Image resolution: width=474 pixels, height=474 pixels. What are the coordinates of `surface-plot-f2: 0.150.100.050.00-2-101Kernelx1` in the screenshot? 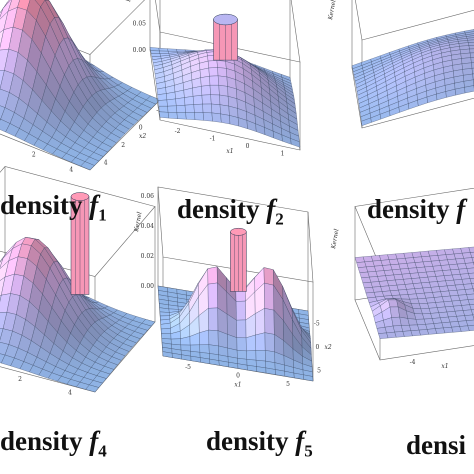 It's located at (213, 78).